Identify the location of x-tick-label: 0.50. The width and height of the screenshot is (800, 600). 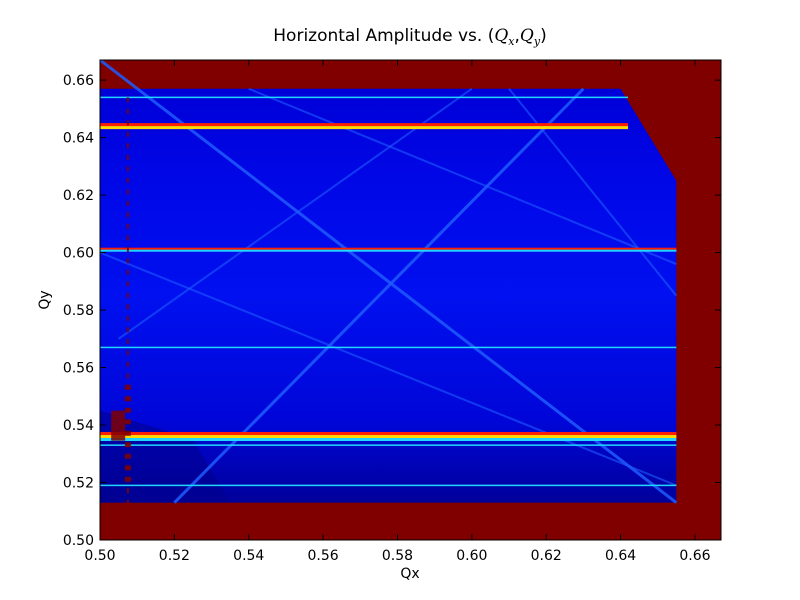
(99, 556).